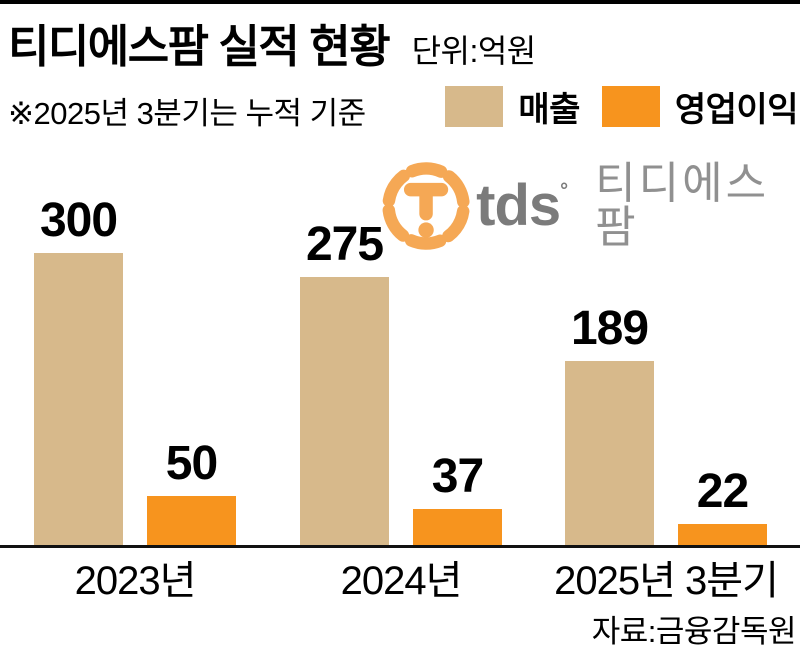 This screenshot has height=657, width=800. What do you see at coordinates (187, 113) in the screenshot?
I see `footnote-basis: ※2025년 3분기는 누적 기준` at bounding box center [187, 113].